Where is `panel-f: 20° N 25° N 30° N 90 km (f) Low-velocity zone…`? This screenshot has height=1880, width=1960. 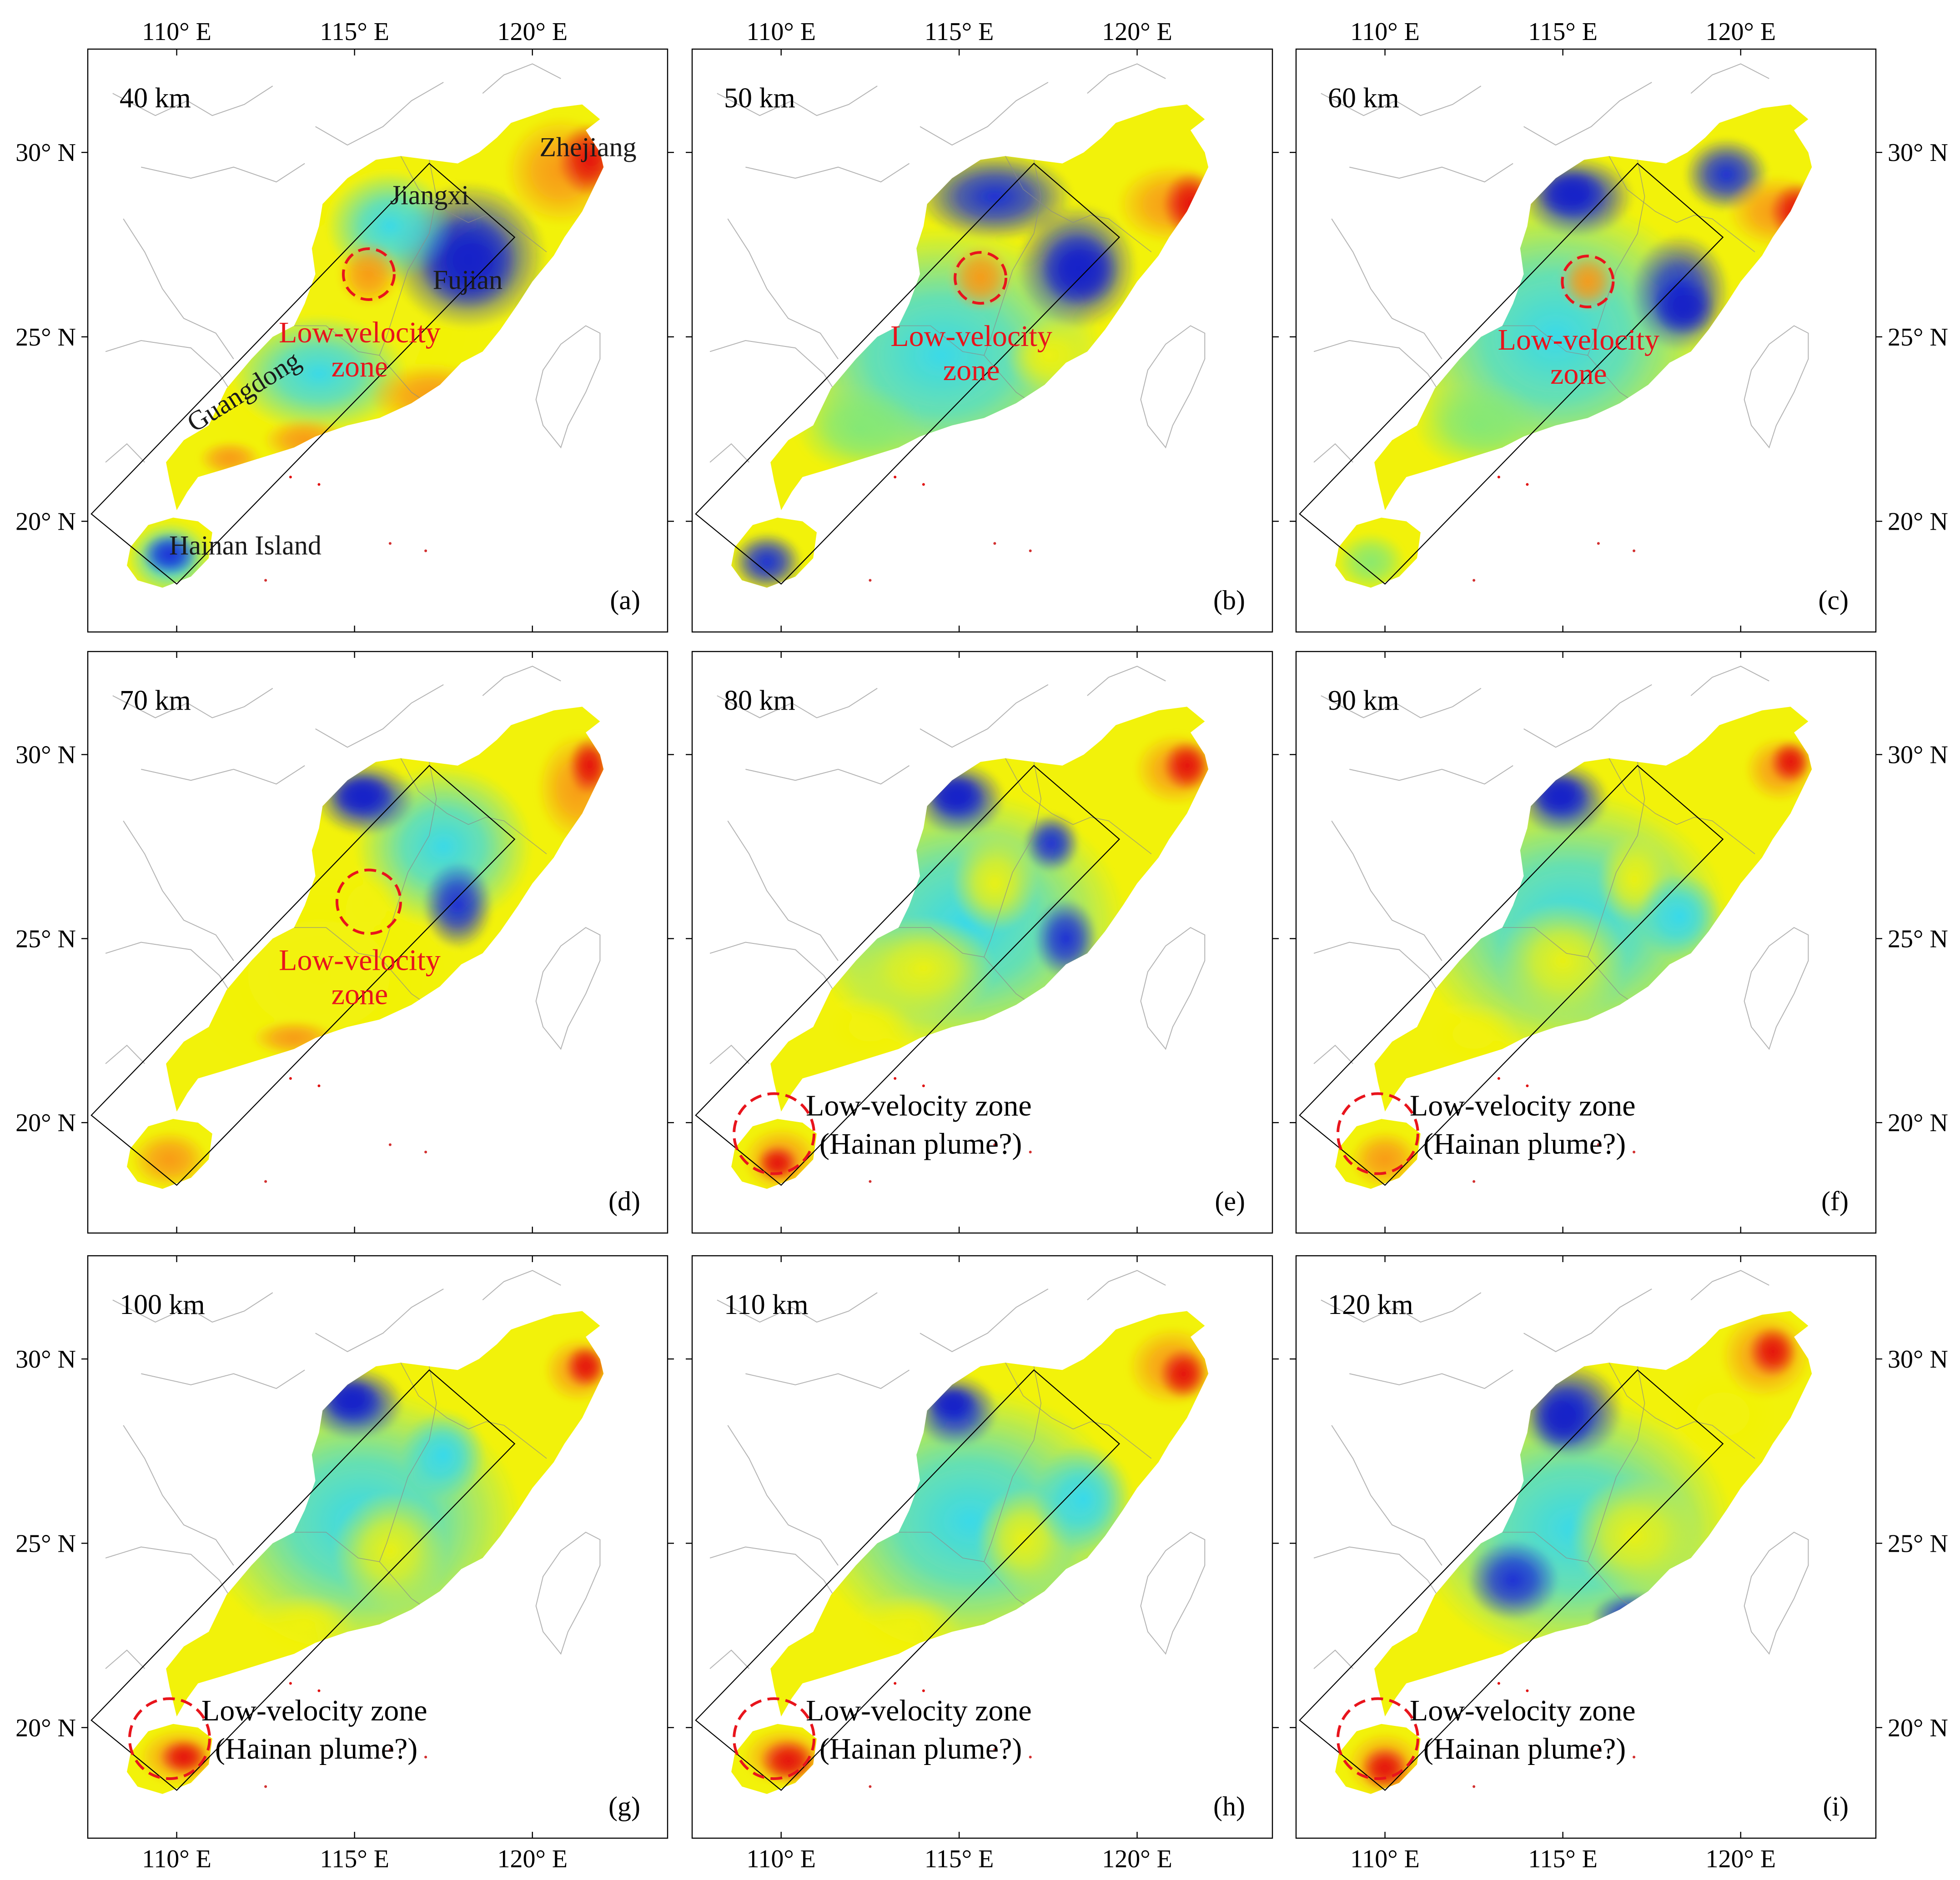 panel-f: 20° N 25° N 30° N 90 km (f) Low-velocity zone… is located at coordinates (1619, 942).